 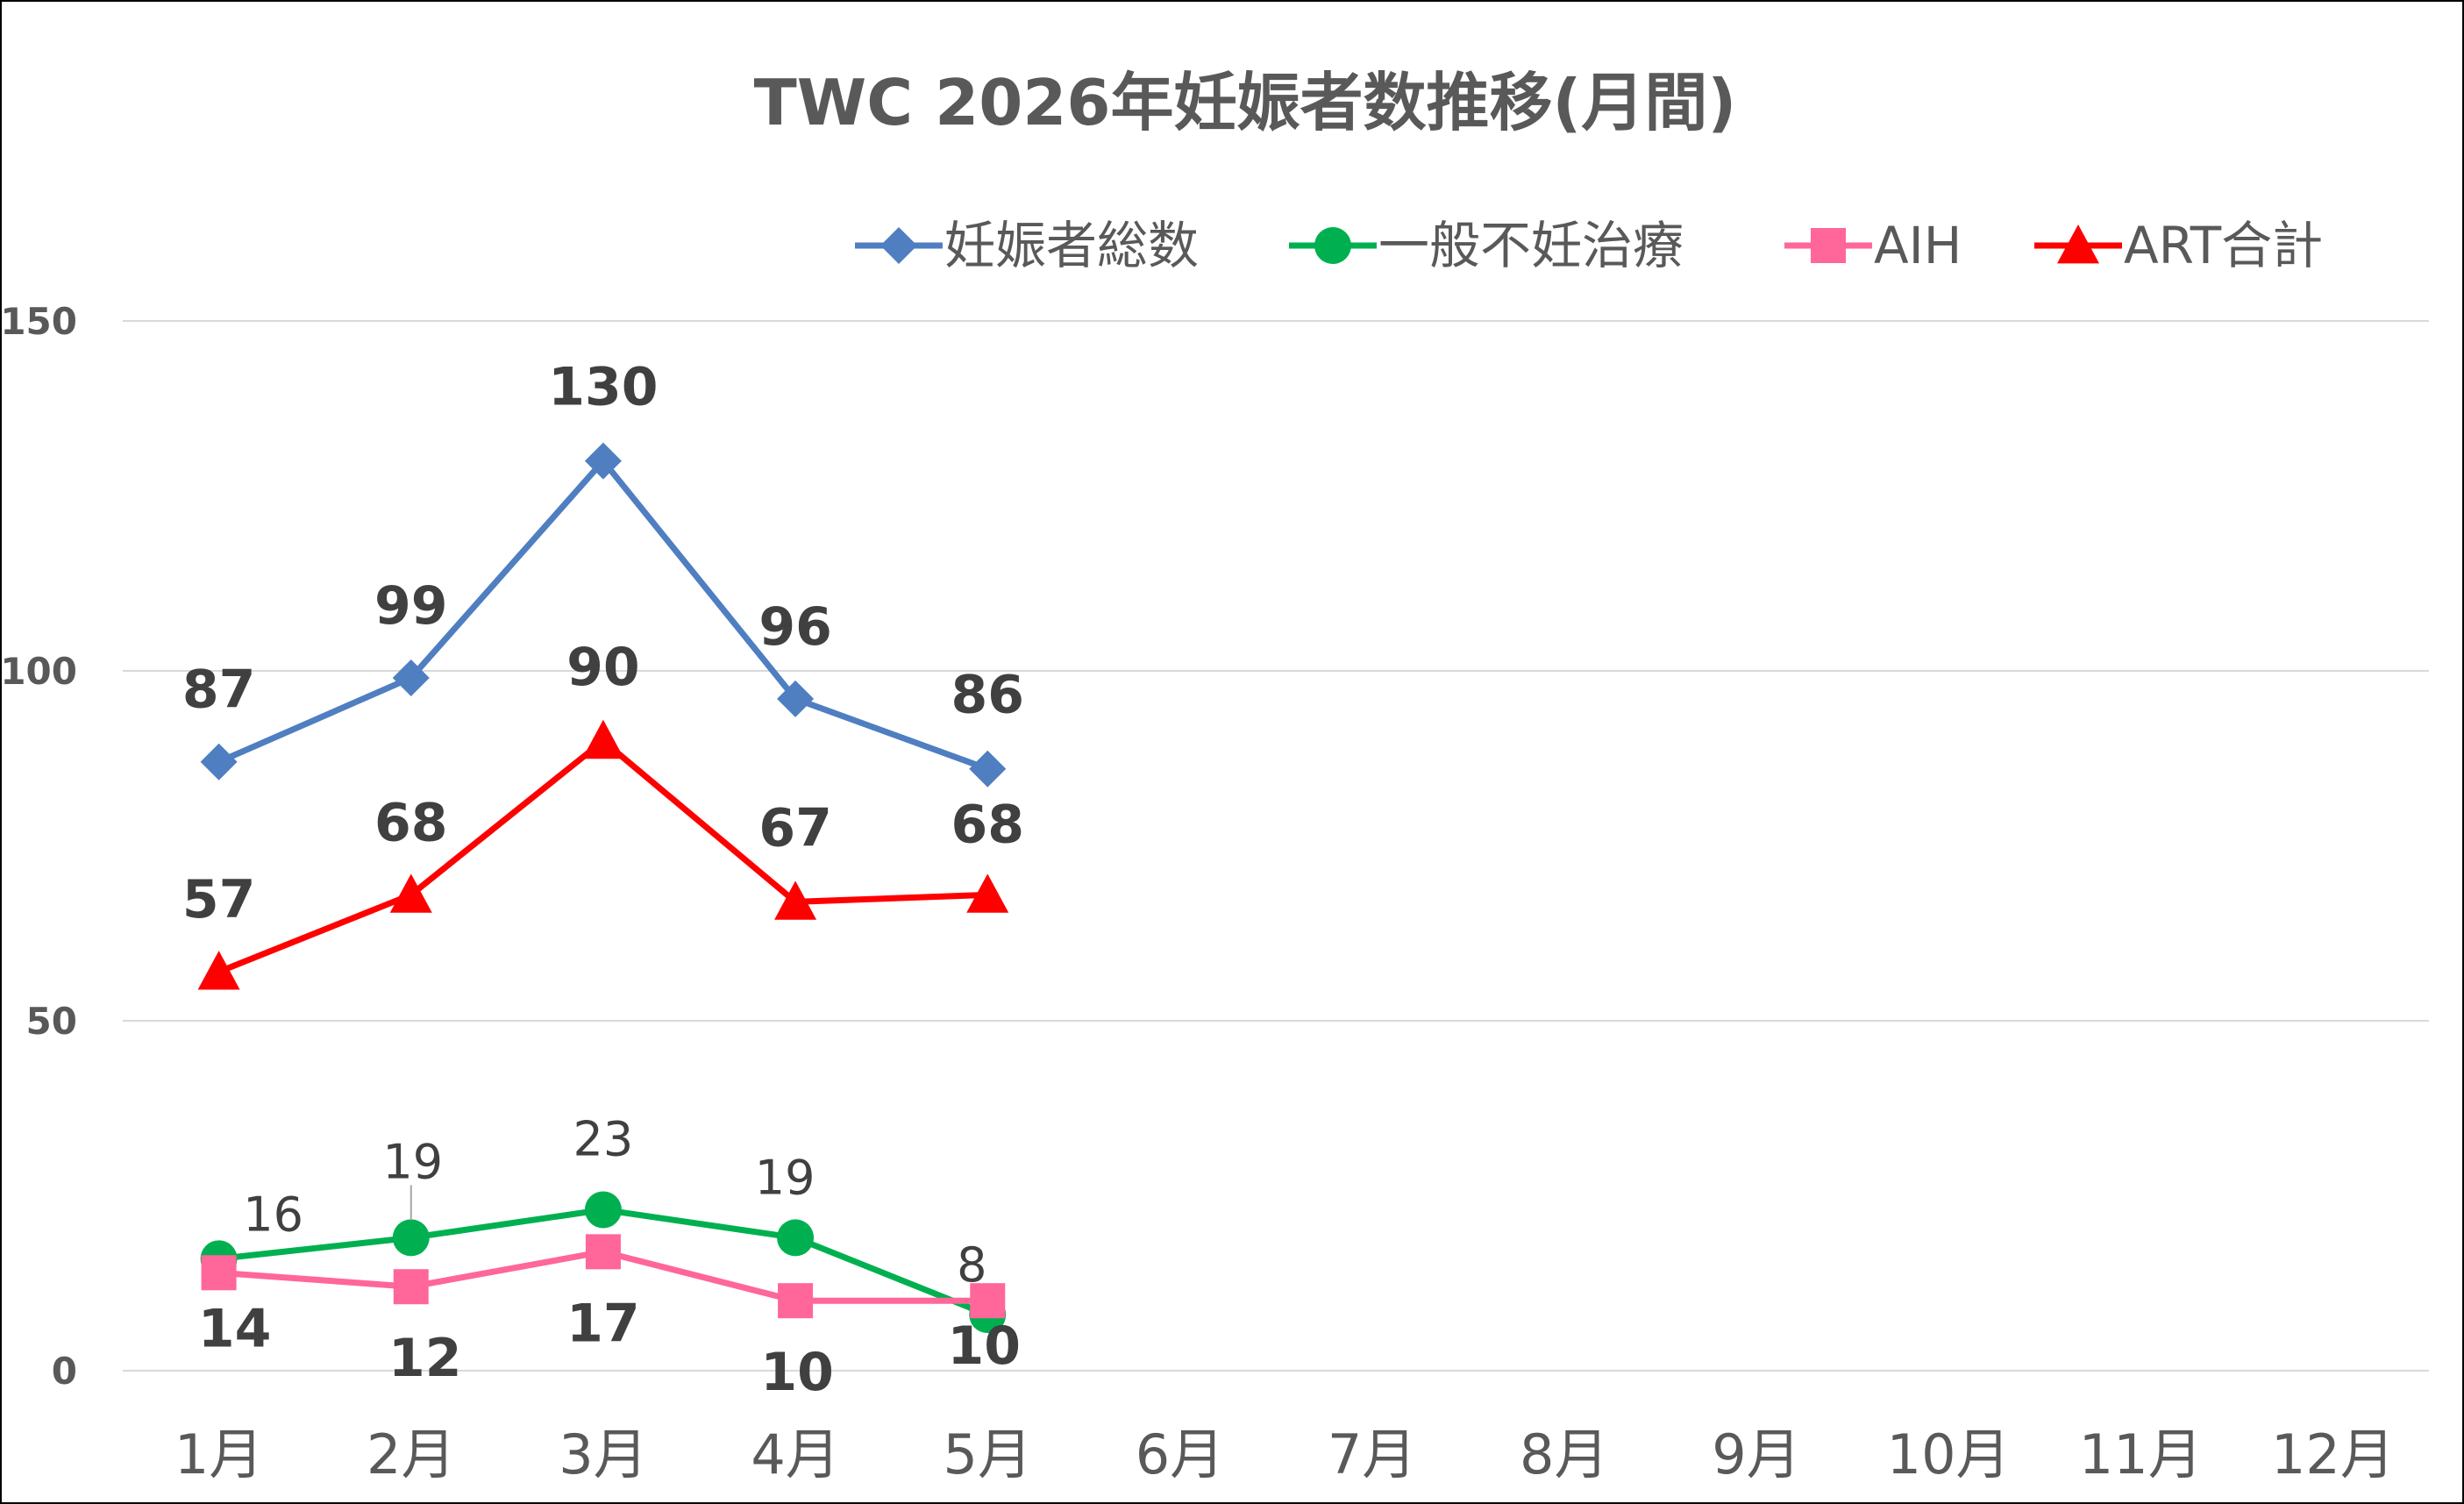 I want to click on series-line, so click(x=603, y=856).